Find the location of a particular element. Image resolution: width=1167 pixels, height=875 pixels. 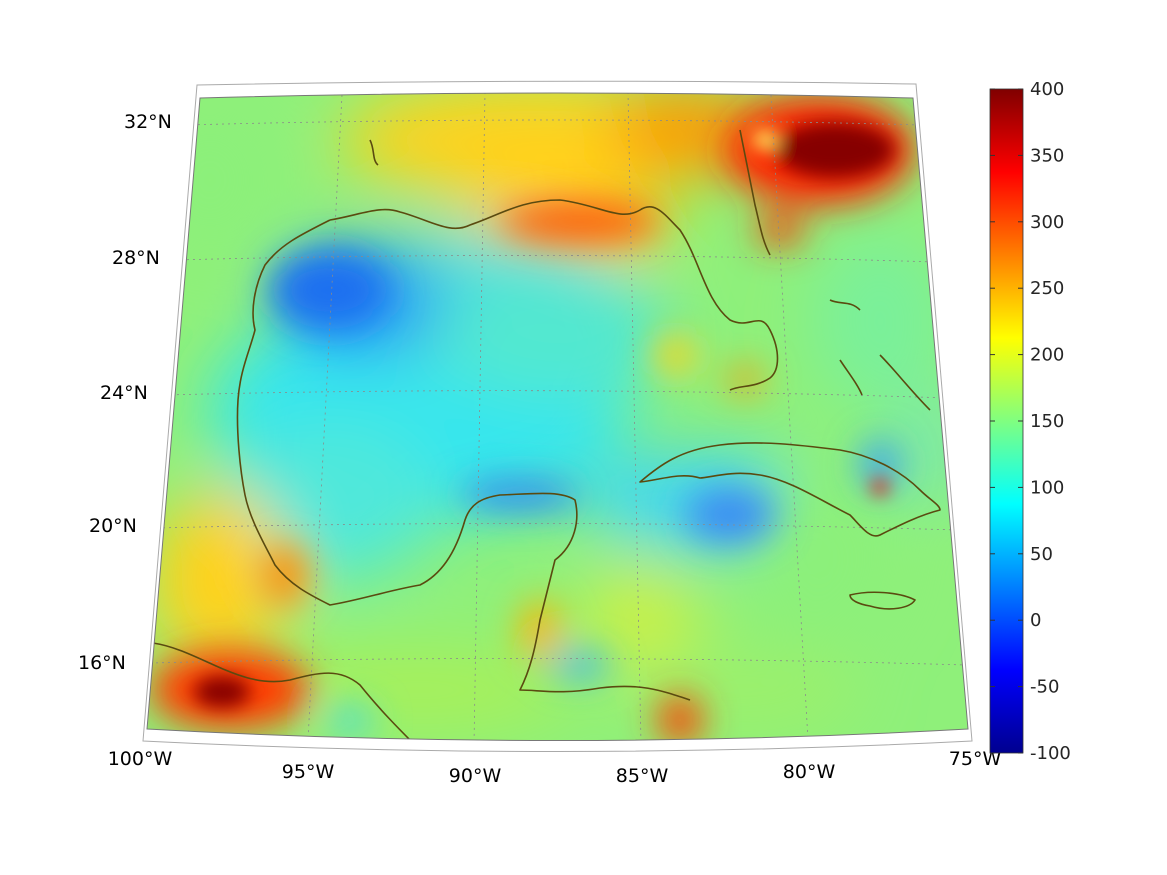

colorbar-ticks: 400 350 300 250 200 150 100 50 0 -50 -100 is located at coordinates (1030, 421).